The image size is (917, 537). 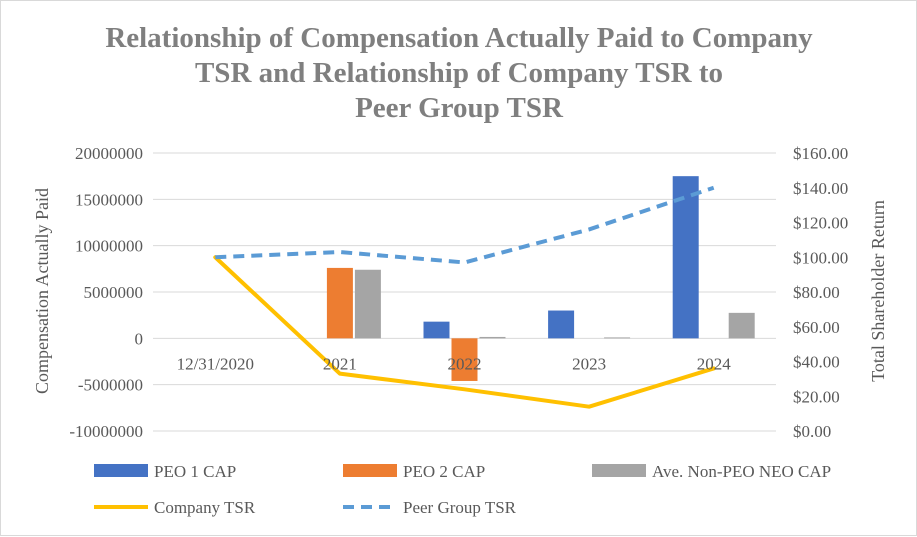 What do you see at coordinates (465, 225) in the screenshot?
I see `line-peer-group-tsr` at bounding box center [465, 225].